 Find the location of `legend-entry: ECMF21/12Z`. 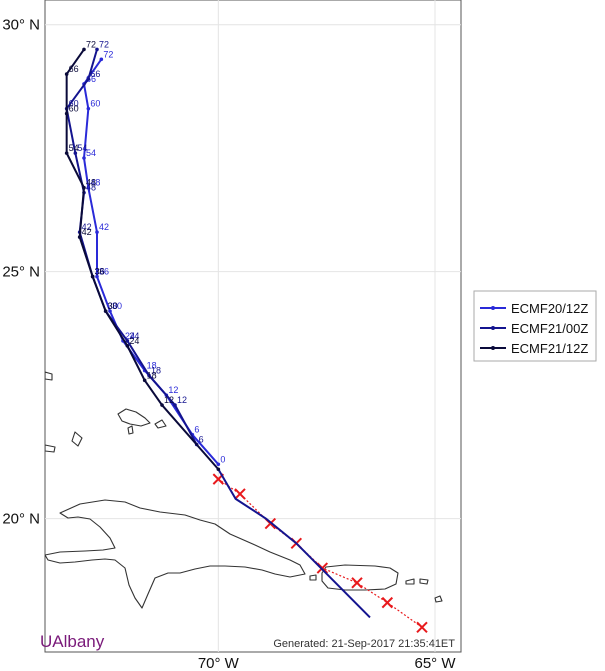

legend-entry: ECMF21/12Z is located at coordinates (534, 348).